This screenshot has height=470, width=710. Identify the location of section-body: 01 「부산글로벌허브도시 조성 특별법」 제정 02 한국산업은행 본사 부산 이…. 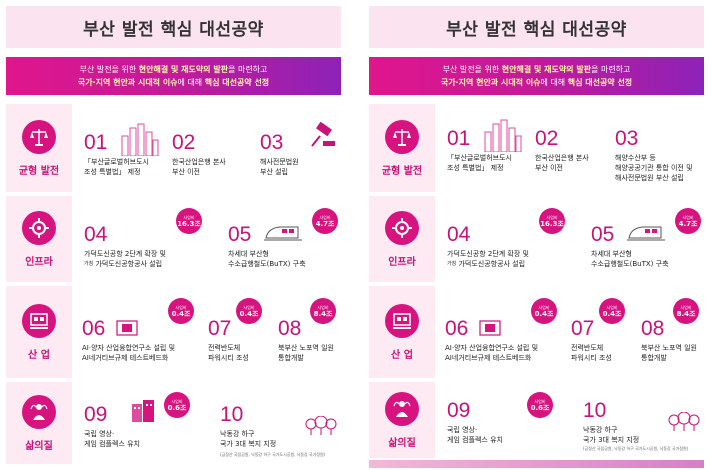
(569, 148).